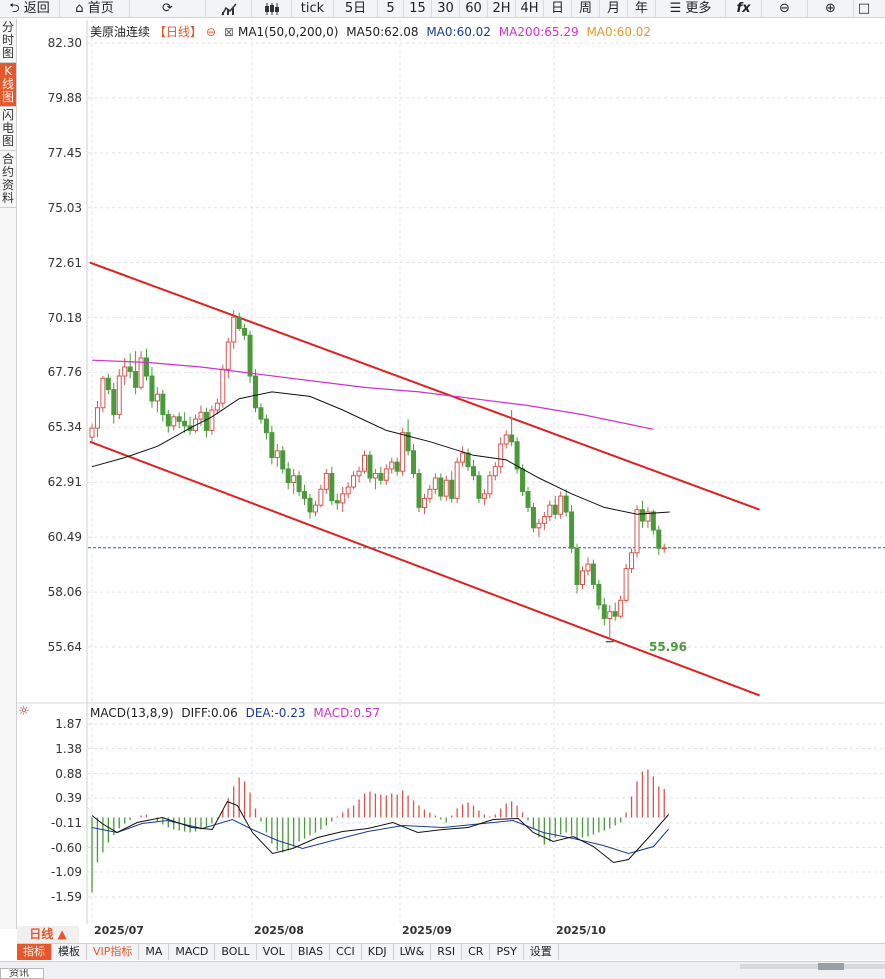  Describe the element at coordinates (391, 9) in the screenshot. I see `period-1: 5` at that location.